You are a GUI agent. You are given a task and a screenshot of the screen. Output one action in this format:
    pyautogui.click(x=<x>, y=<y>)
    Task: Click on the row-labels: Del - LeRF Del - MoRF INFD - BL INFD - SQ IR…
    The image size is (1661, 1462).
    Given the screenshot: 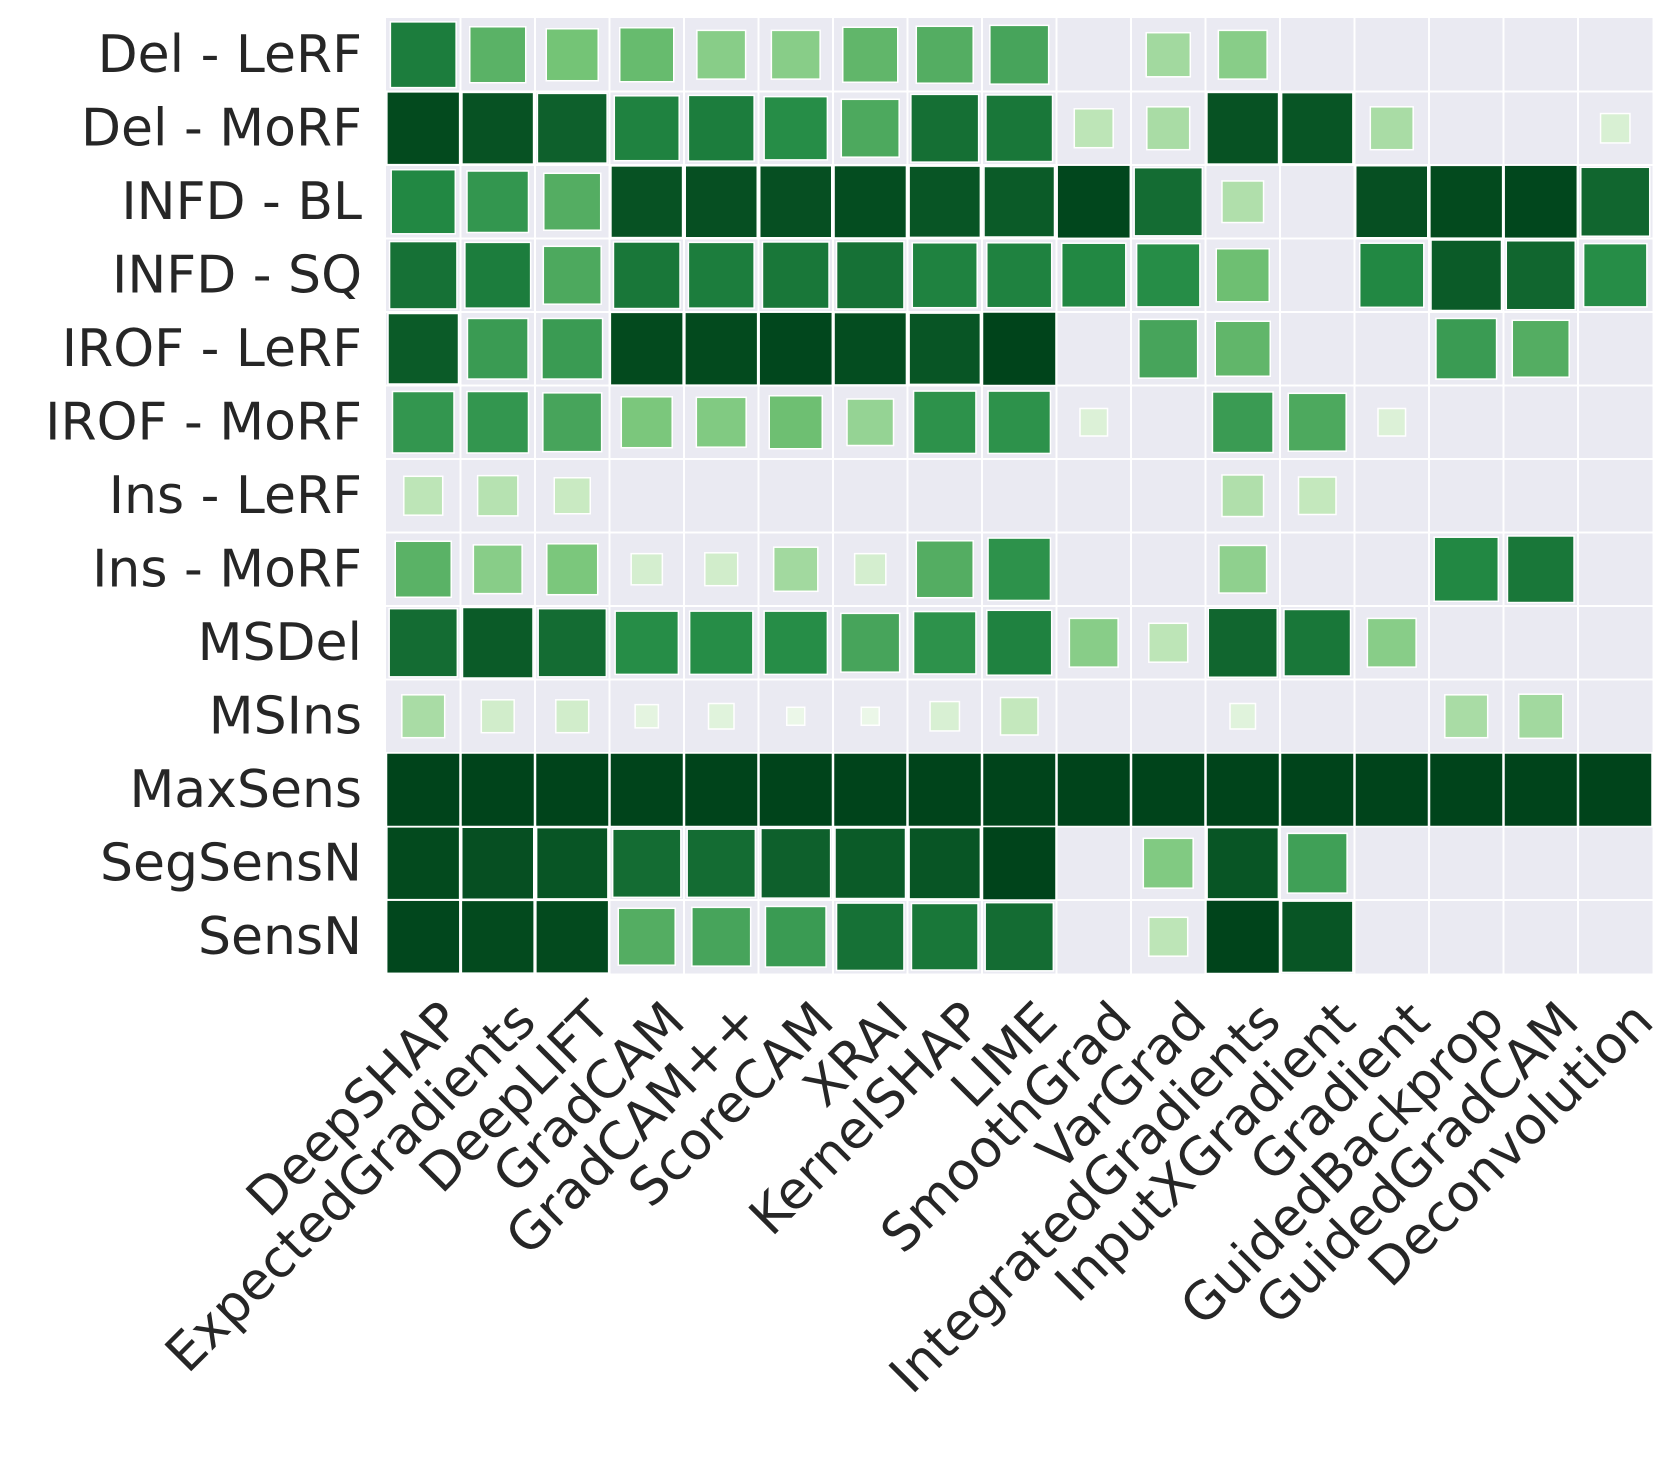 What is the action you would take?
    pyautogui.click(x=203, y=496)
    